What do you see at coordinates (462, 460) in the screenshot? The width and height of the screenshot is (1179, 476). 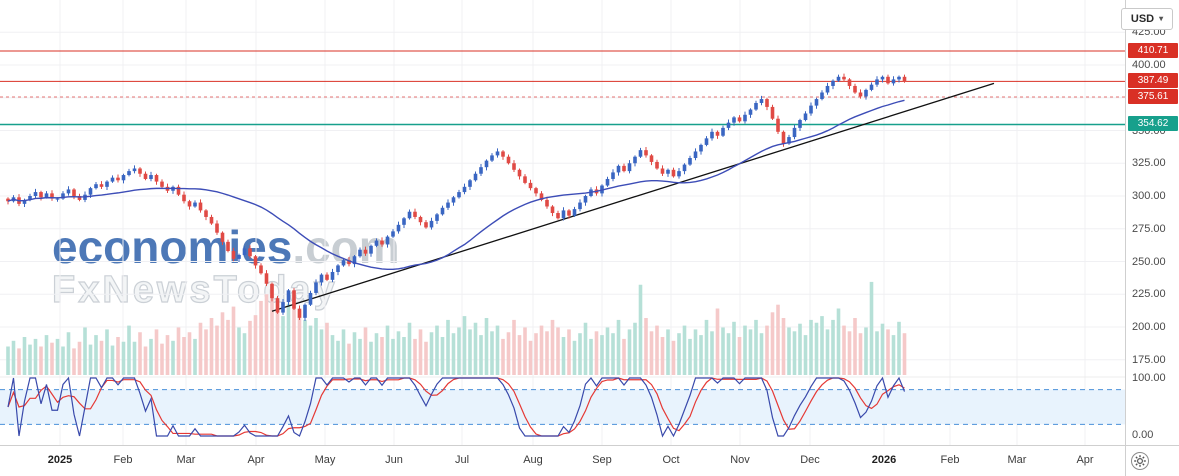 I see `time-axis-label: Jul` at bounding box center [462, 460].